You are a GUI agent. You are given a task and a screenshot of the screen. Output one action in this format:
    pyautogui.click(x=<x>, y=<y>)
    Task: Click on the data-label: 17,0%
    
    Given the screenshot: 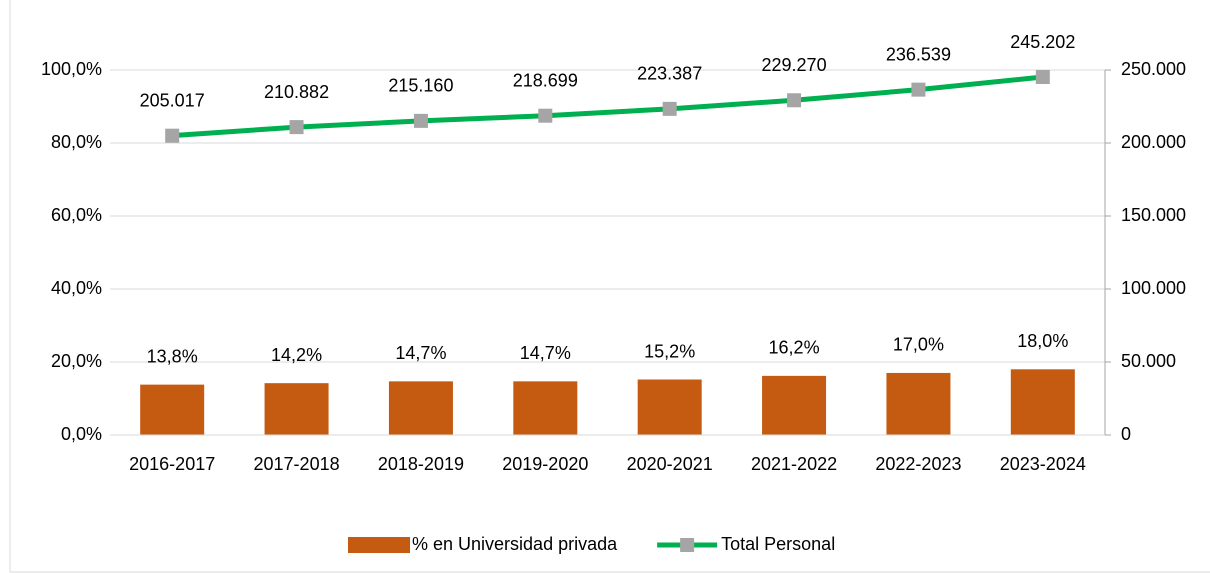 What is the action you would take?
    pyautogui.click(x=918, y=345)
    